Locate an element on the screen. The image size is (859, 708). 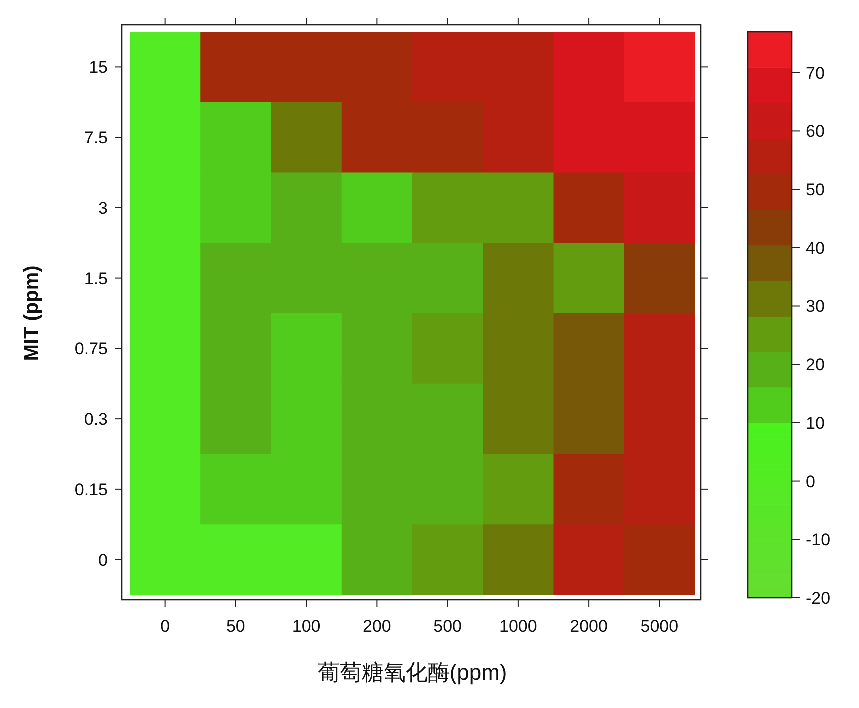
y-tick-label: 15 is located at coordinates (98, 68).